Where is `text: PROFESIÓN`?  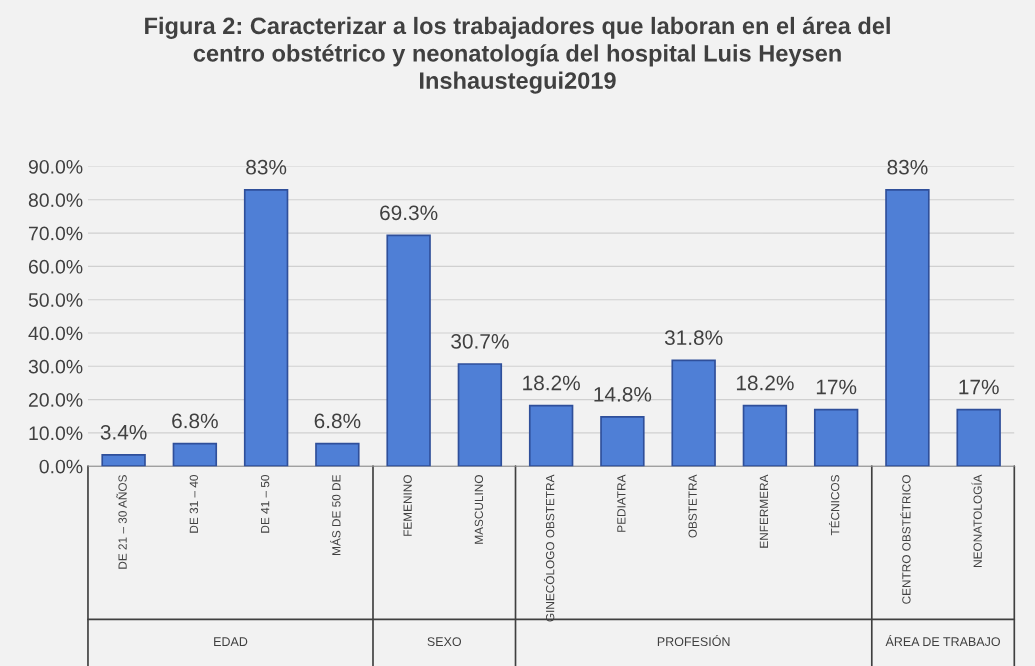
text: PROFESIÓN is located at coordinates (693, 641).